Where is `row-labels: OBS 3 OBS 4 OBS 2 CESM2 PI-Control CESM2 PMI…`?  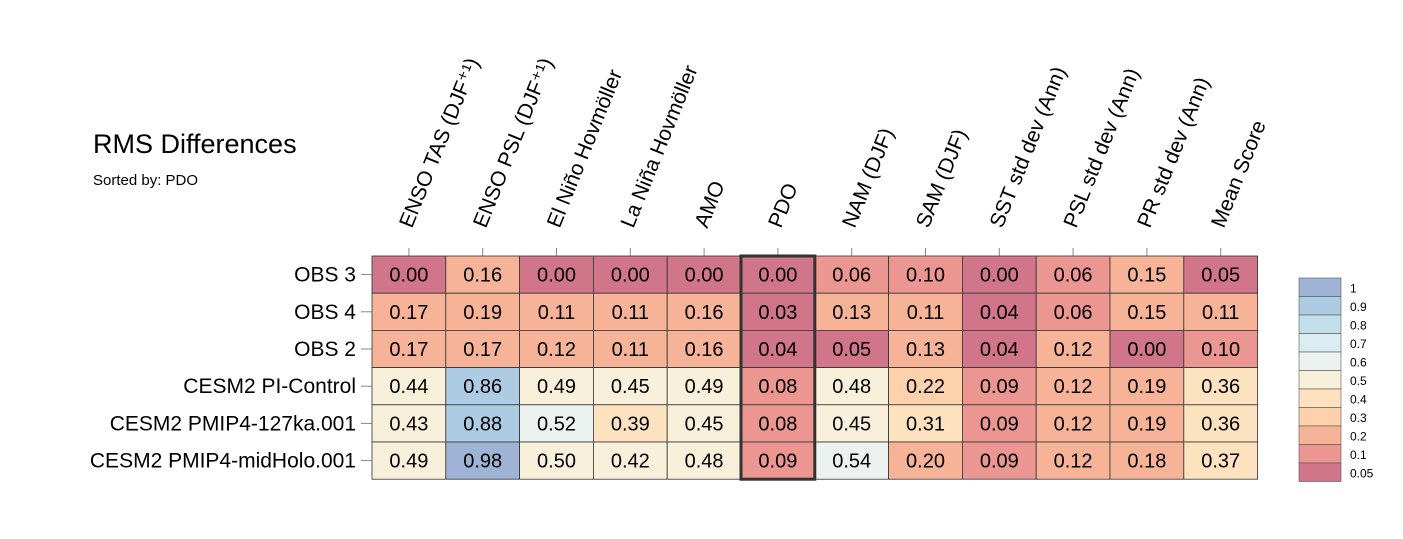
row-labels: OBS 3 OBS 4 OBS 2 CESM2 PI-Control CESM2 PMI… is located at coordinates (223, 368).